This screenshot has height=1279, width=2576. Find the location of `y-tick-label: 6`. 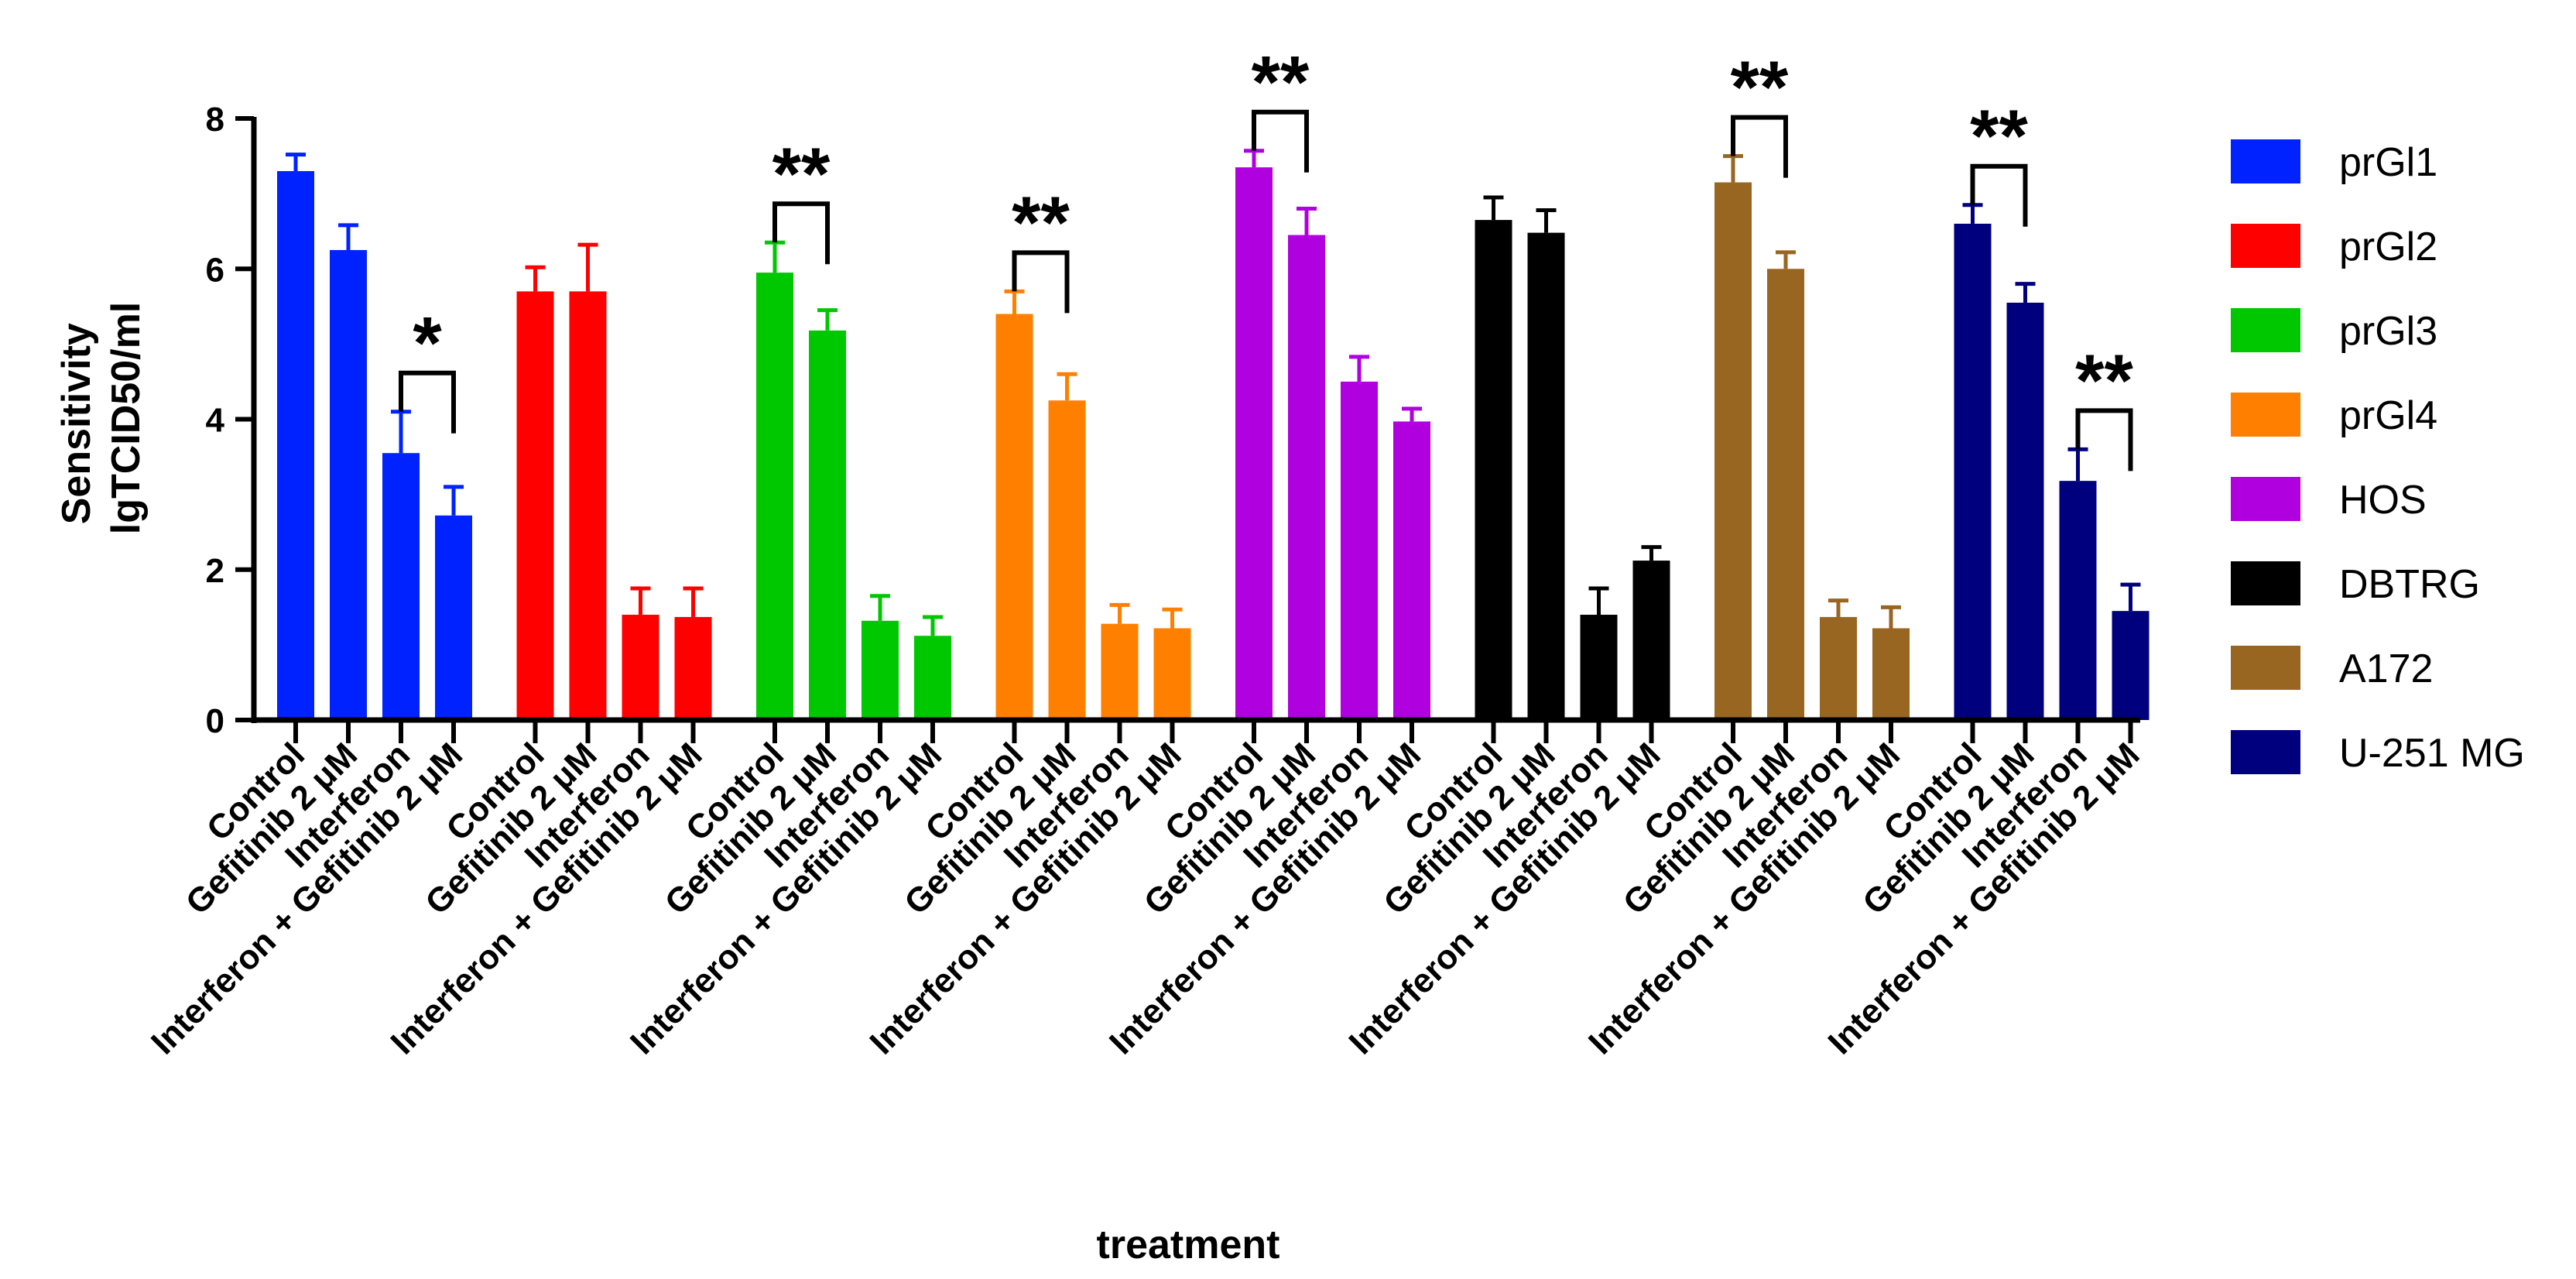

y-tick-label: 6 is located at coordinates (215, 270).